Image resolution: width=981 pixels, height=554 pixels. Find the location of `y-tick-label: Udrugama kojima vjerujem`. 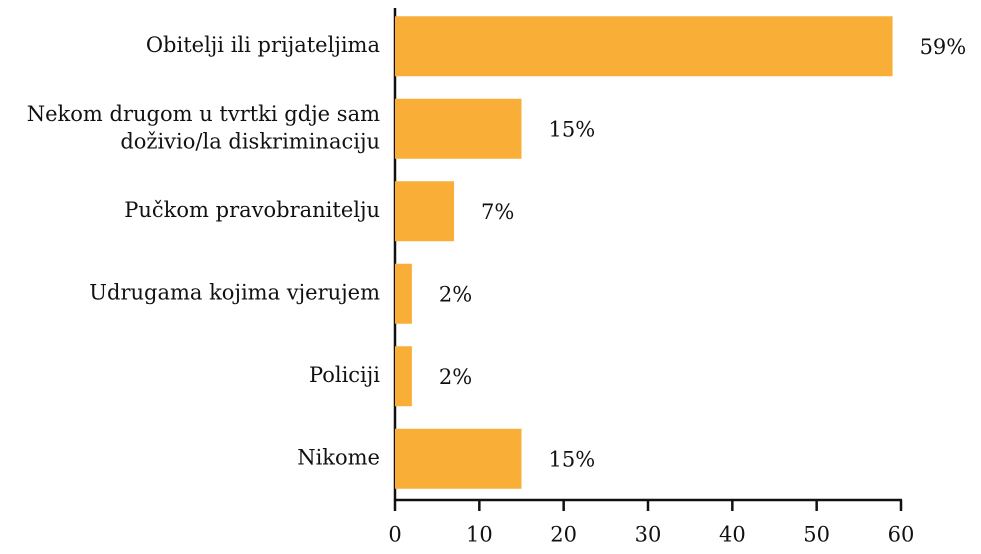

y-tick-label: Udrugama kojima vjerujem is located at coordinates (234, 292).